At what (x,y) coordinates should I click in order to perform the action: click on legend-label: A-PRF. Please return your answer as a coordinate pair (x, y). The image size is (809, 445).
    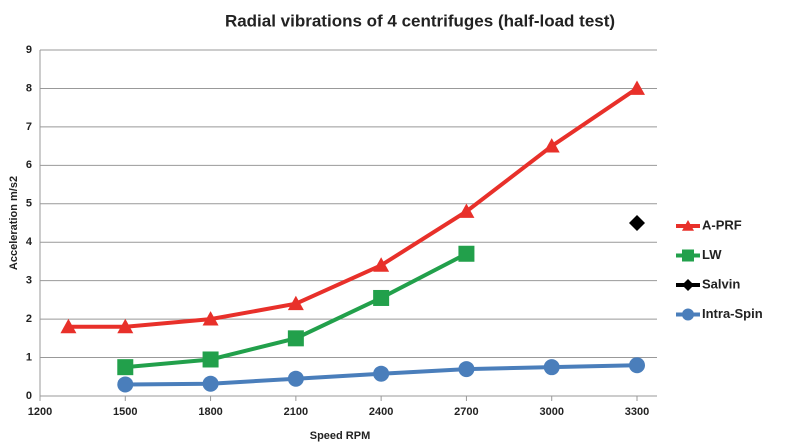
    Looking at the image, I should click on (722, 224).